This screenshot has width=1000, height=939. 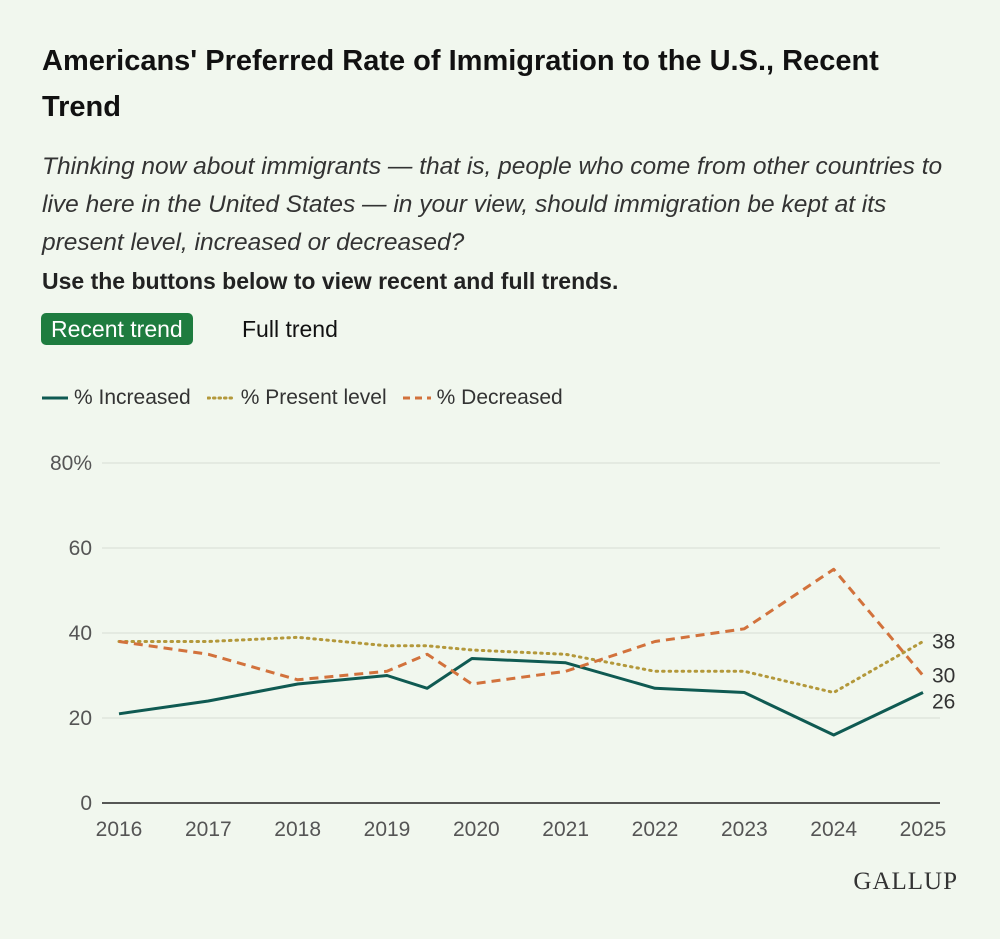 What do you see at coordinates (943, 676) in the screenshot?
I see `end-value-label: 30` at bounding box center [943, 676].